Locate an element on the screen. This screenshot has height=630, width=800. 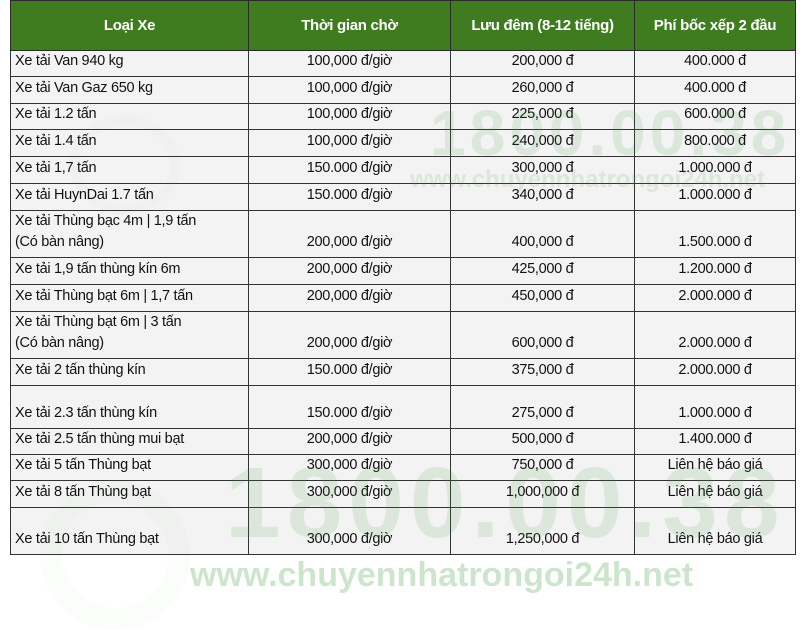
loading-fee-cell: 800.000 đ is located at coordinates (715, 143).